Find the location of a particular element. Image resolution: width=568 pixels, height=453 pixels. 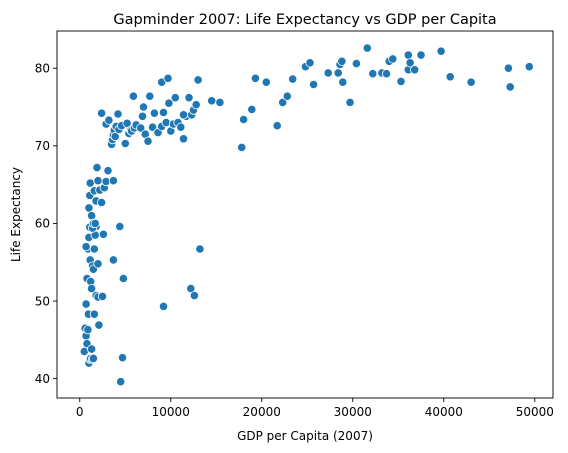

x-tick-label-2: 20000 is located at coordinates (262, 412).